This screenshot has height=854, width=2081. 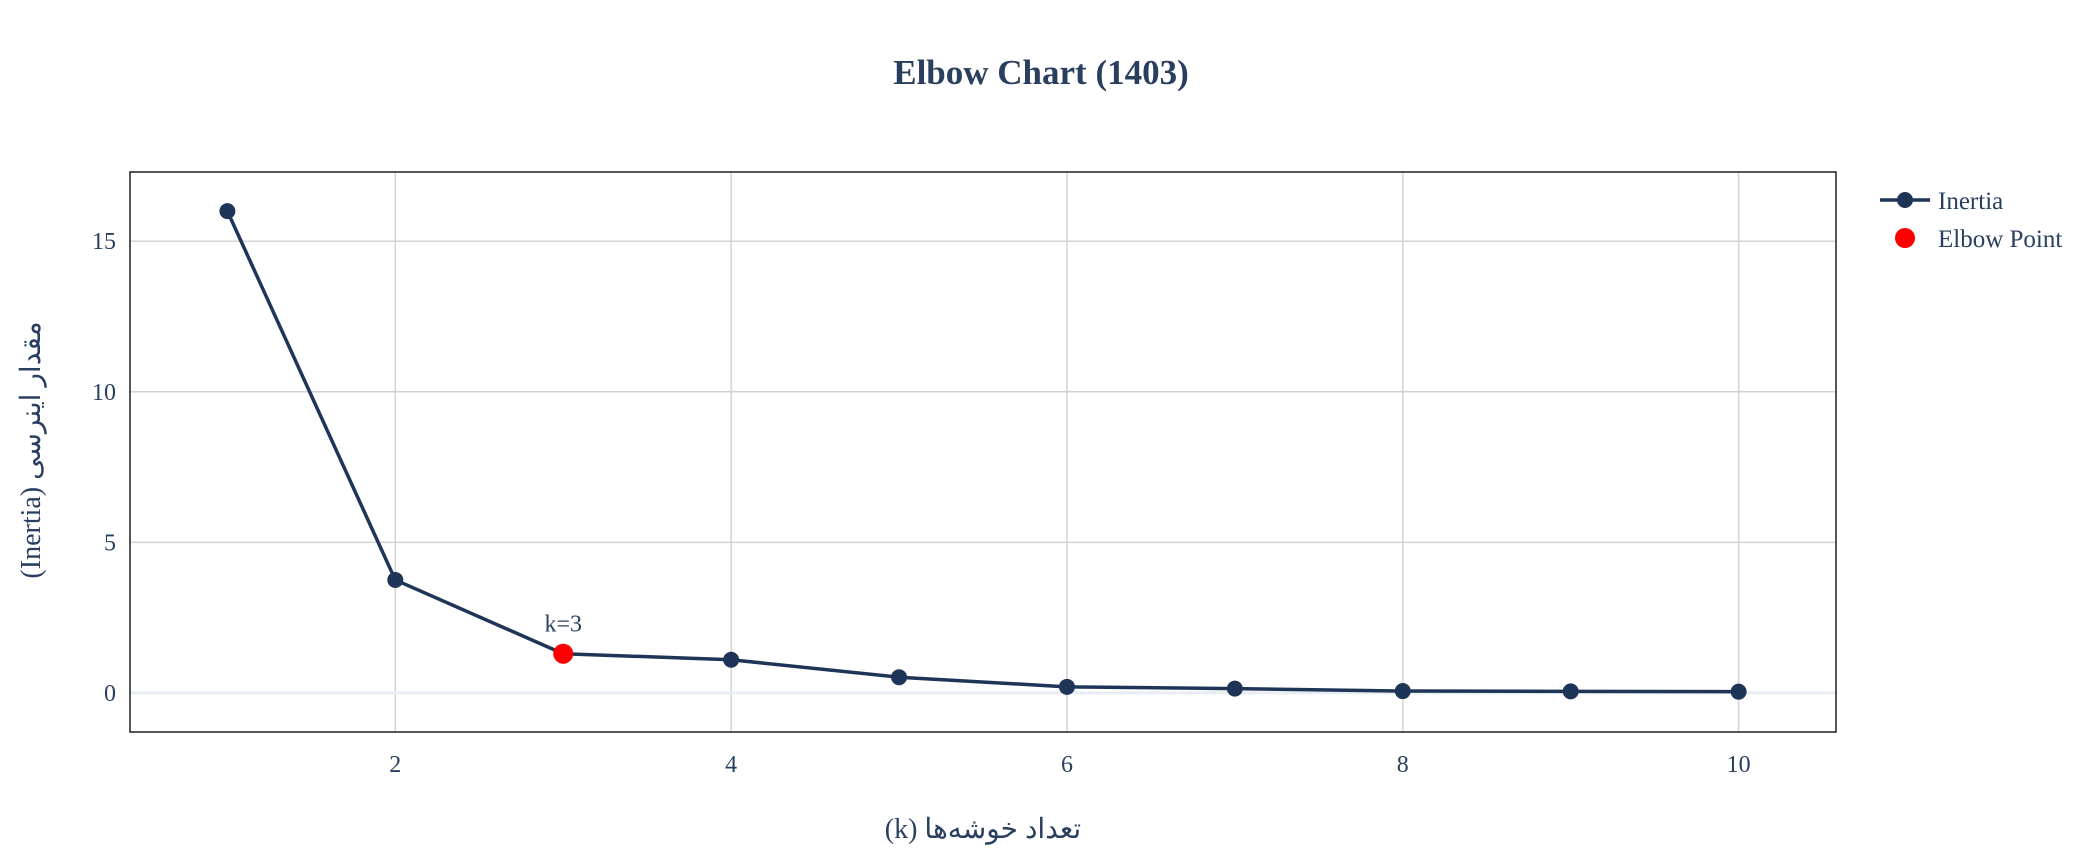 I want to click on annotations: k=3, so click(x=563, y=625).